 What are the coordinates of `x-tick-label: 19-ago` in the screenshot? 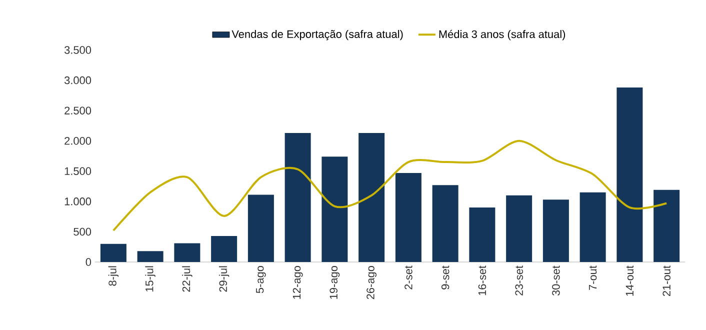 It's located at (335, 282).